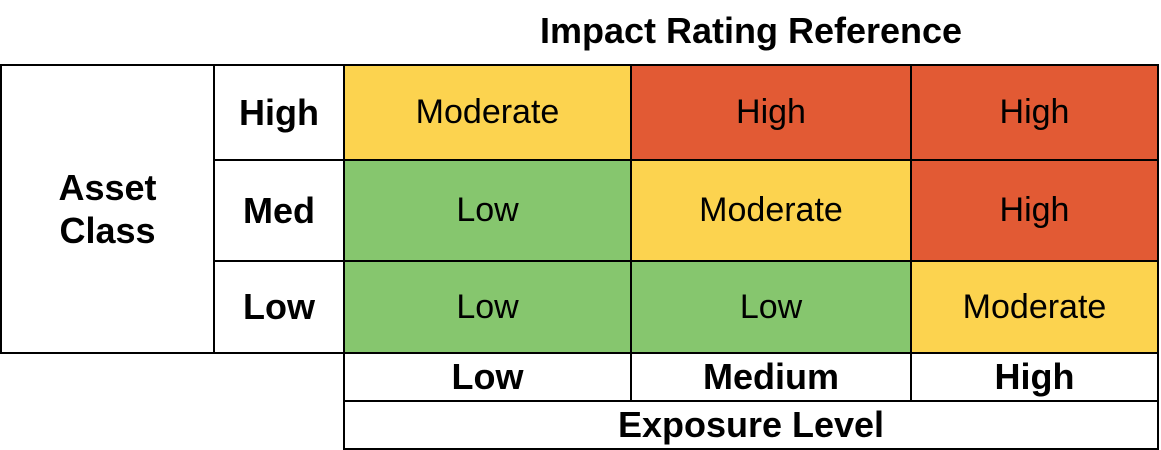 The height and width of the screenshot is (450, 1161). I want to click on asset-class-title-line2: Class, so click(107, 230).